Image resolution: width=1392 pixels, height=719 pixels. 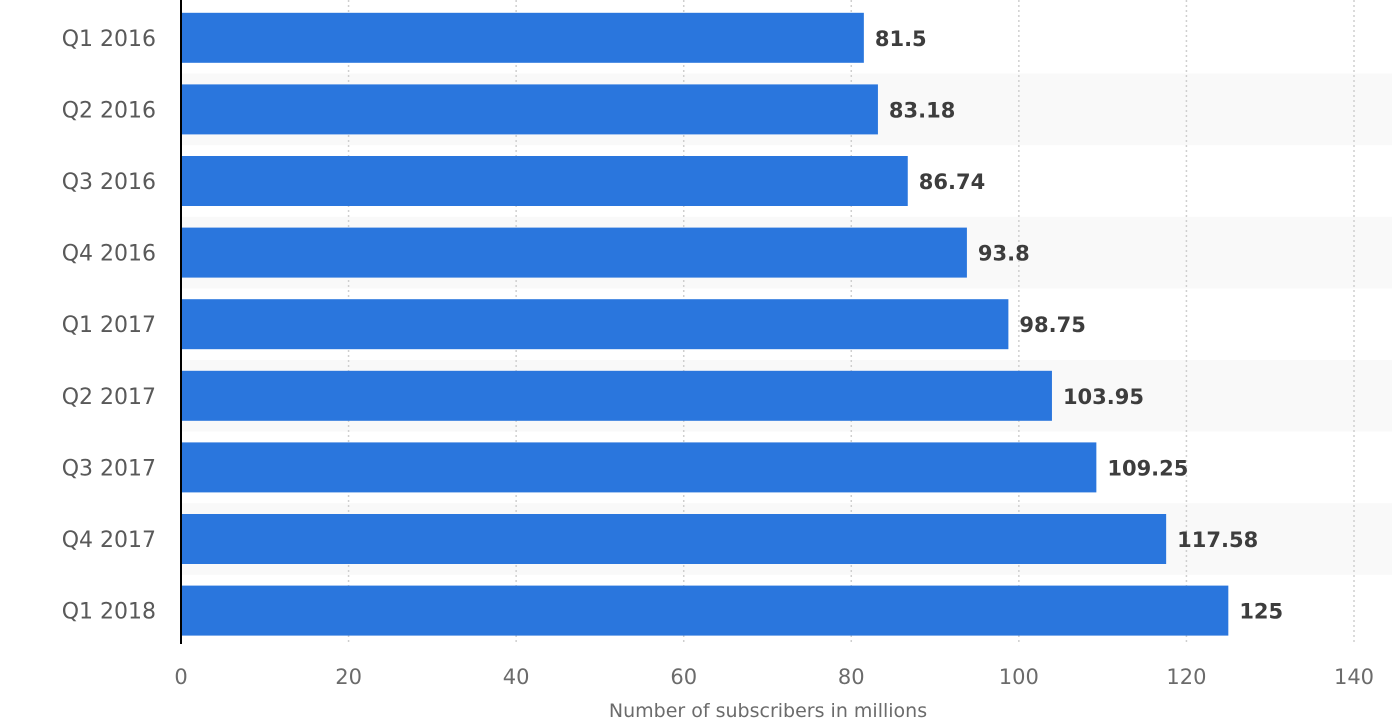 What do you see at coordinates (109, 110) in the screenshot?
I see `category-label: Q2 2016` at bounding box center [109, 110].